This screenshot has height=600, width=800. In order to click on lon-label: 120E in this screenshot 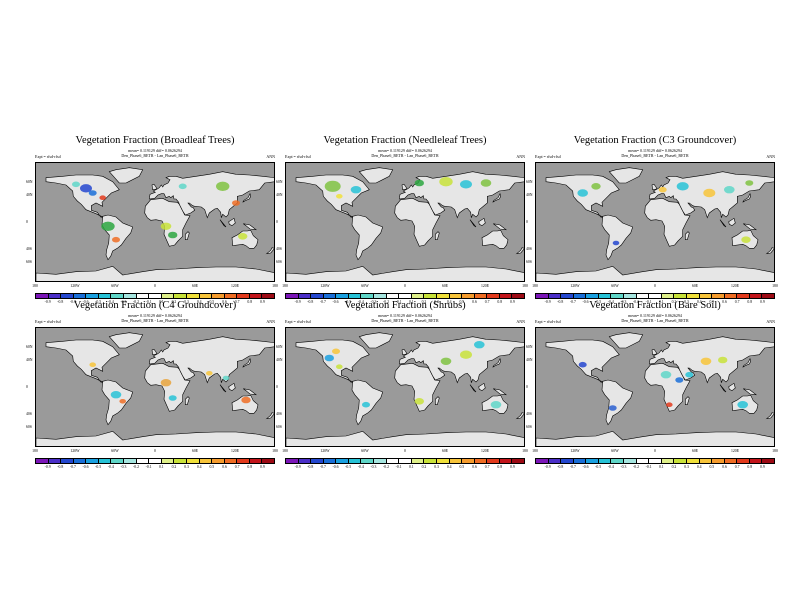, I will do `click(735, 451)`.